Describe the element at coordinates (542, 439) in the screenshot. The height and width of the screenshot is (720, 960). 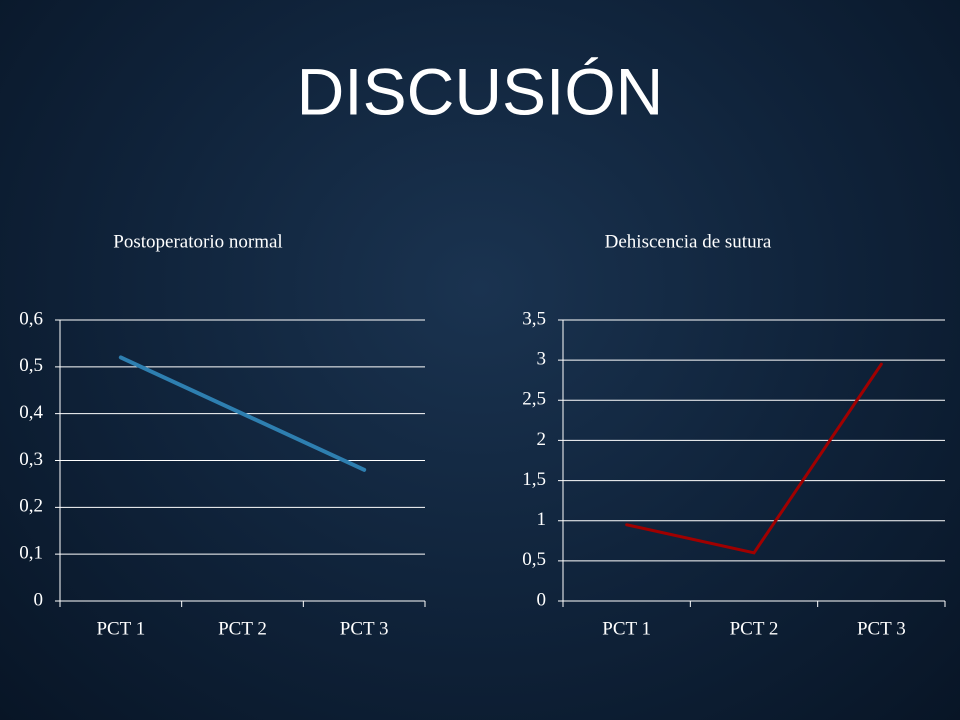
I see `y-tick-label: 2` at that location.